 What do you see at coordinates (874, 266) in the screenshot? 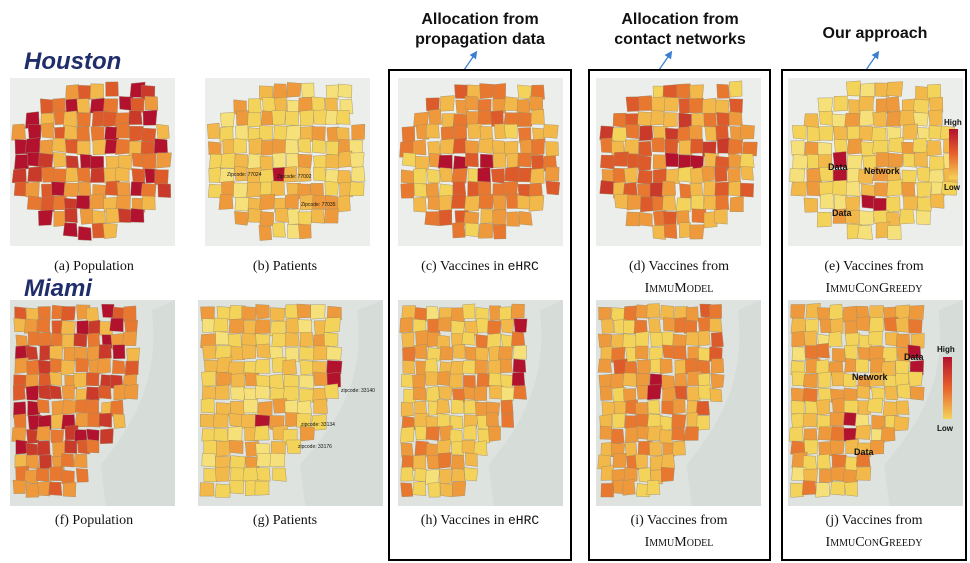
I see `caption-e-text: (e) Vaccines from` at bounding box center [874, 266].